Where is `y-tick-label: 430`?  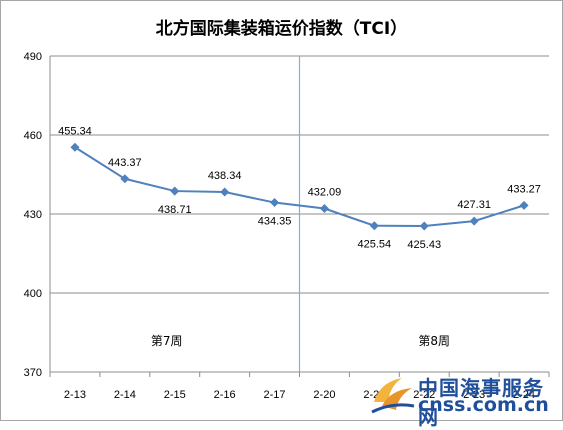
y-tick-label: 430 is located at coordinates (33, 215).